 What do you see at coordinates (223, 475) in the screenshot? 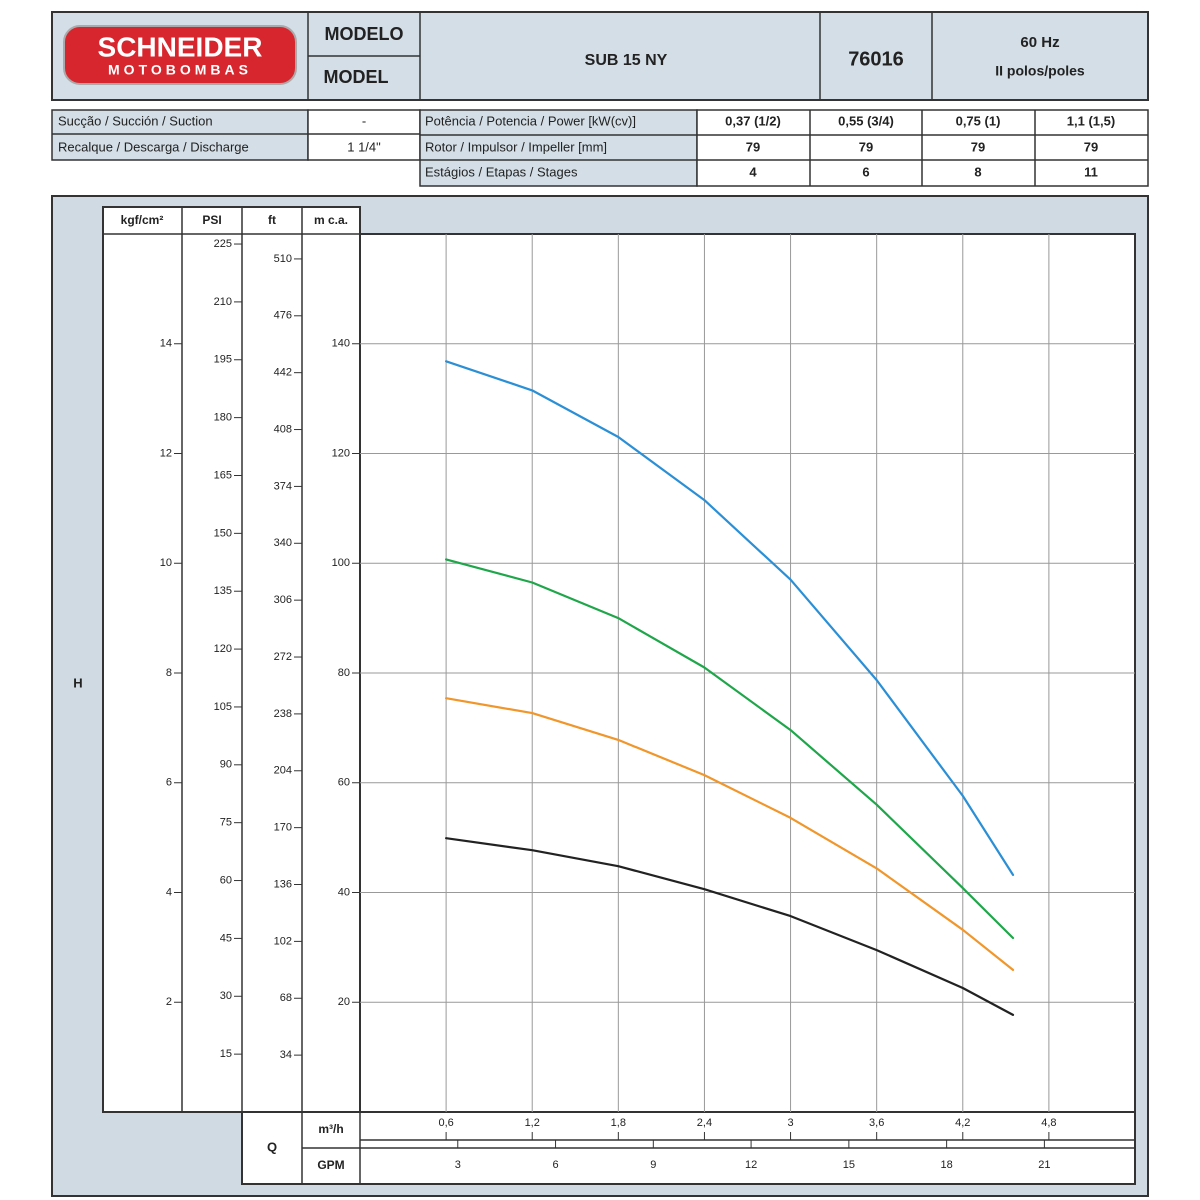
I see `aux-tick-label: 165` at bounding box center [223, 475].